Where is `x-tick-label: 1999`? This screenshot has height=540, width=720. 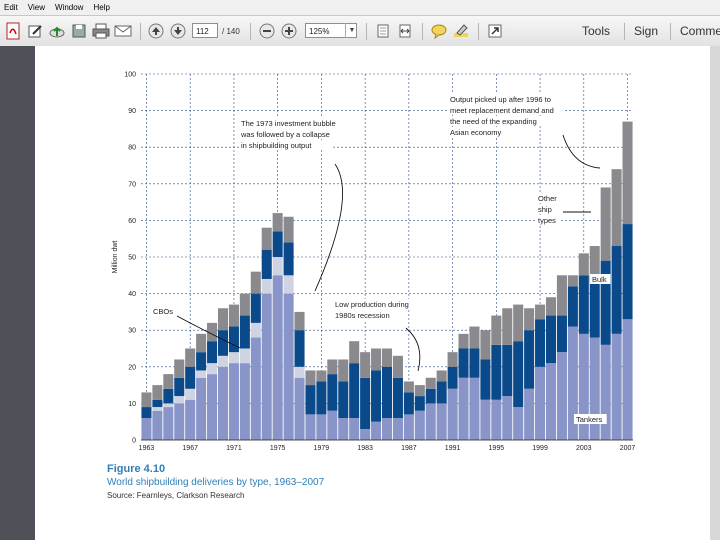 x-tick-label: 1999 is located at coordinates (540, 448).